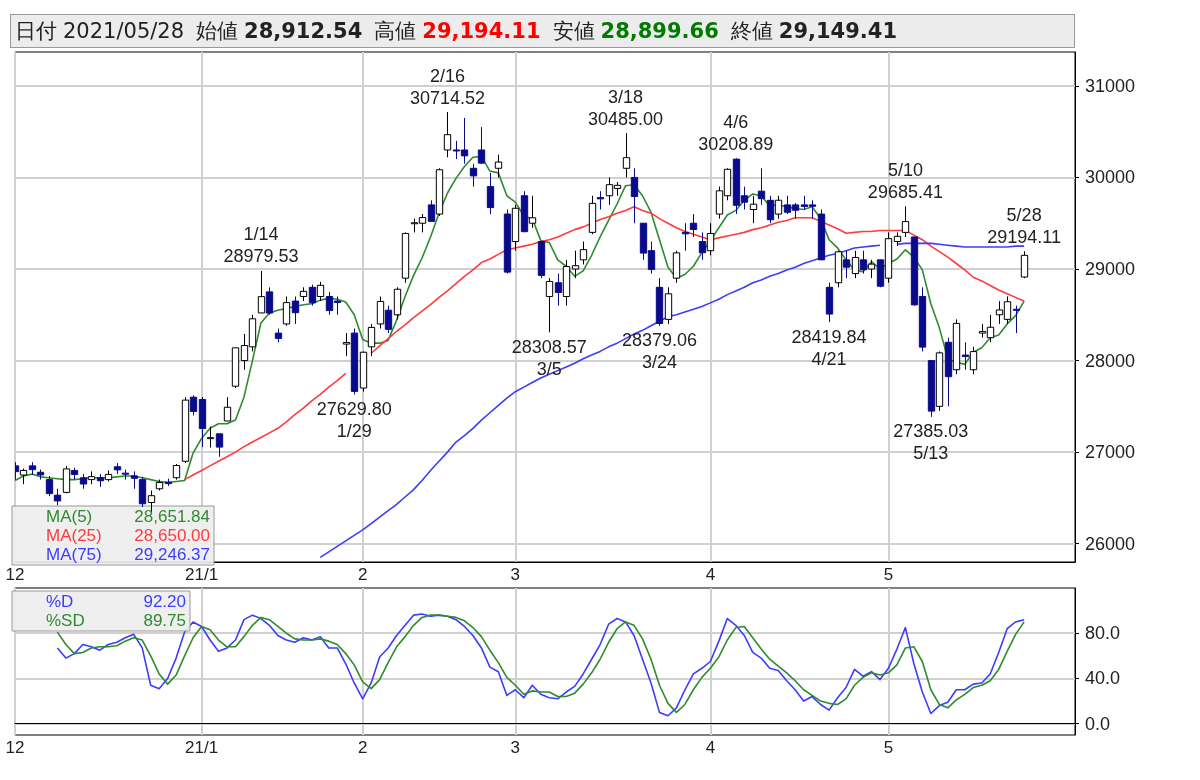  I want to click on text: MA(25), so click(74, 535).